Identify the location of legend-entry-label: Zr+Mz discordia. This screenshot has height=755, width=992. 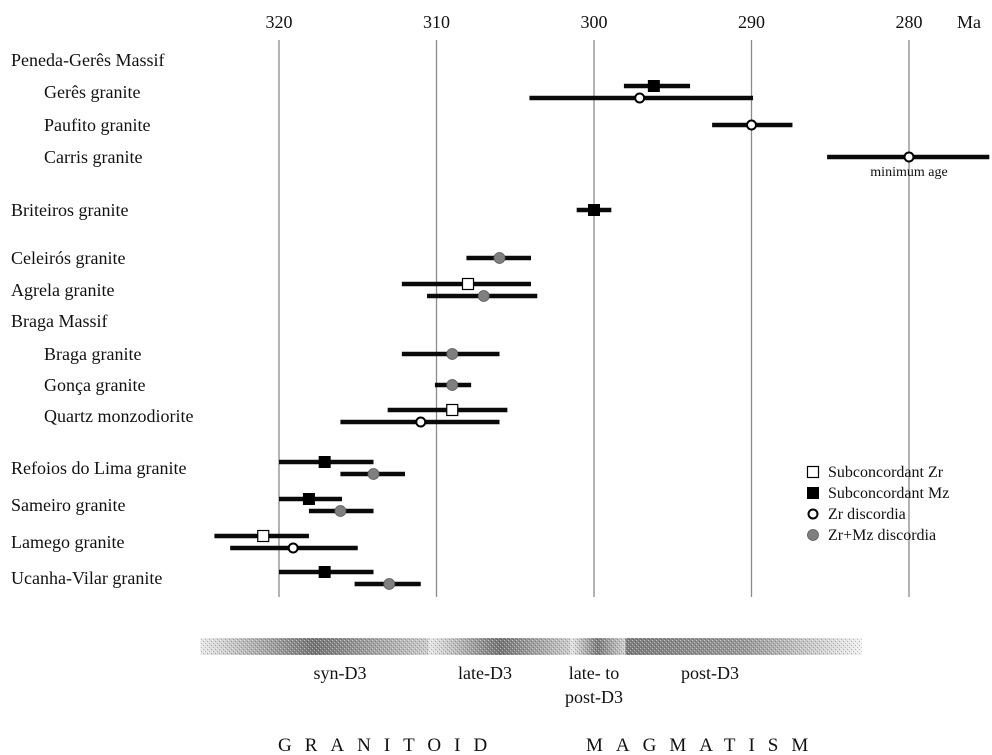
(882, 535).